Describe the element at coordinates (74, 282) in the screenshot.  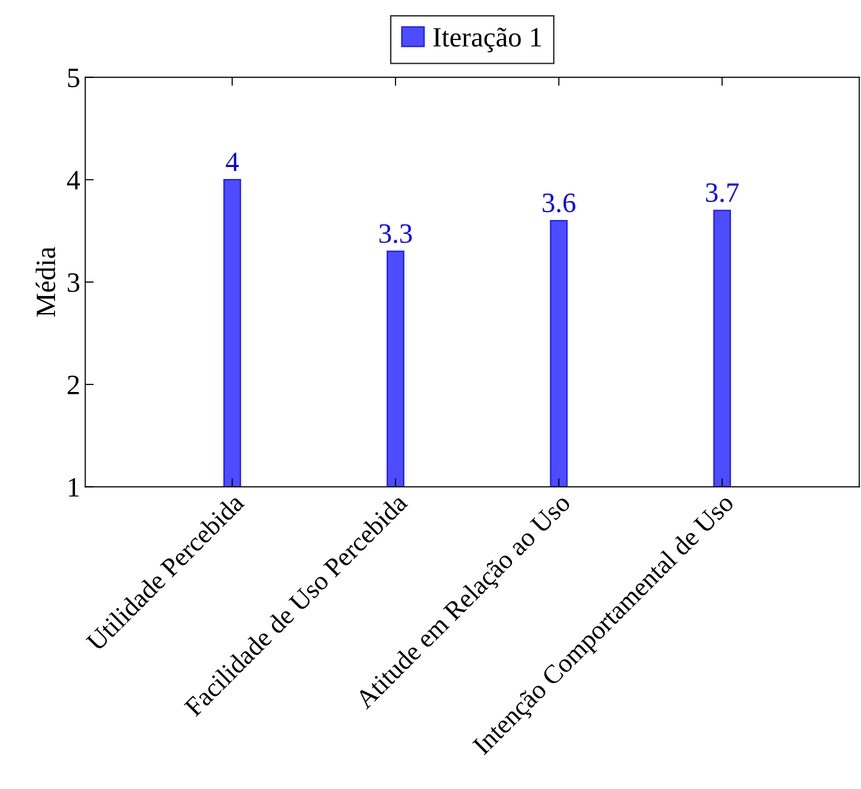
I see `y-tick-label: 3` at that location.